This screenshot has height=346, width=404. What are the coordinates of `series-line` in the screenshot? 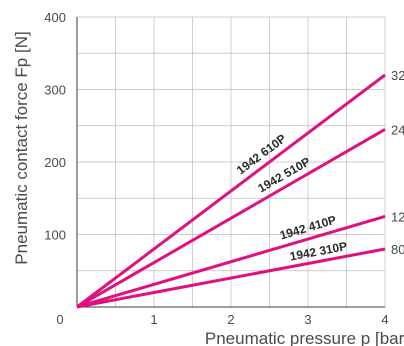 It's located at (231, 278).